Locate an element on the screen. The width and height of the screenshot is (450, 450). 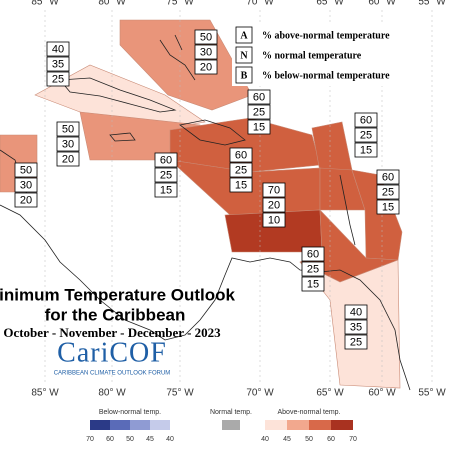
logo-subtitle: CARIBBEAN CLIMATE OUTLOOK FORUM is located at coordinates (112, 374).